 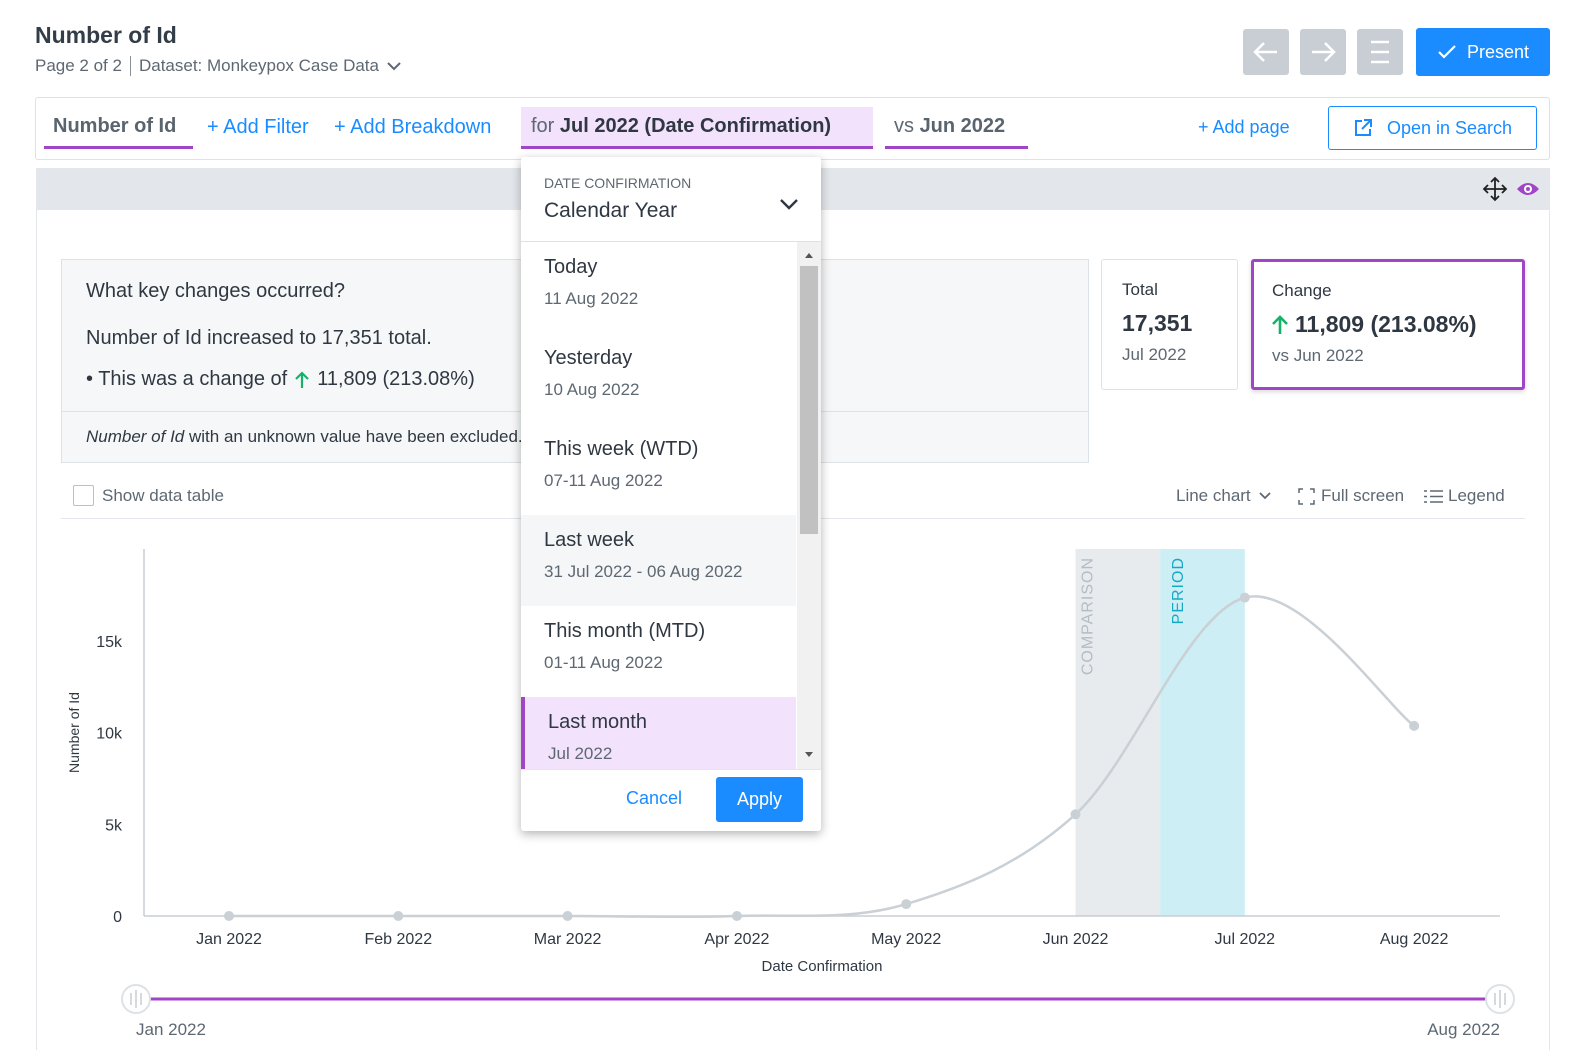 I want to click on fullscreen-icon, so click(x=1306, y=496).